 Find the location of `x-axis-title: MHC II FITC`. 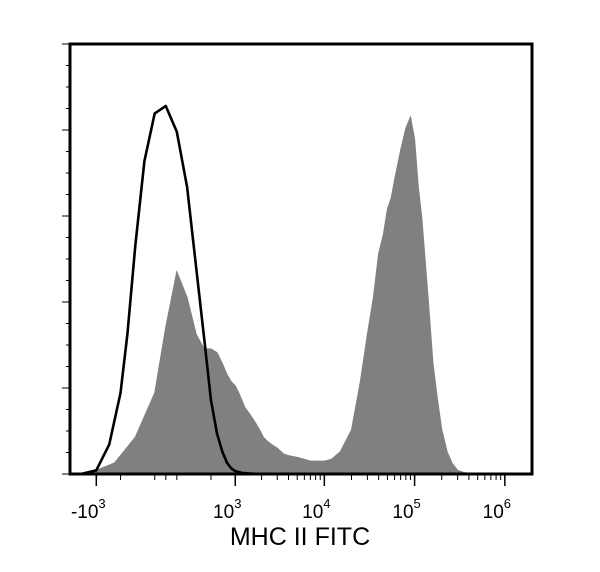

x-axis-title: MHC II FITC is located at coordinates (300, 537).